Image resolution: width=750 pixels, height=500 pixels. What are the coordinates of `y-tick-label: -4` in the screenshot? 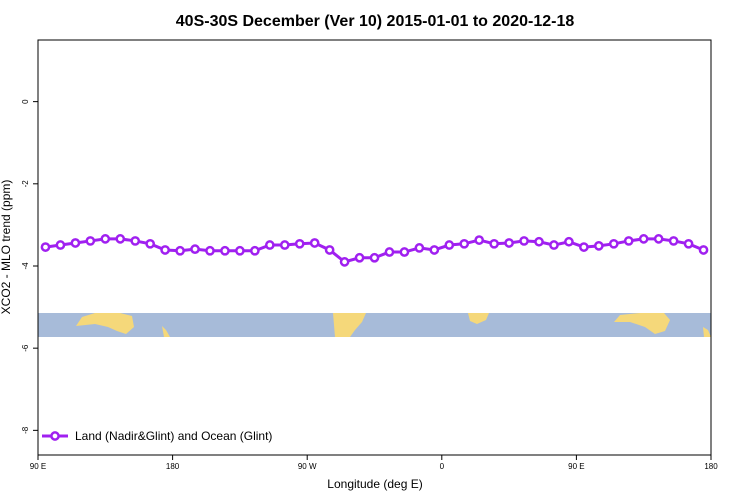 It's located at (25, 266).